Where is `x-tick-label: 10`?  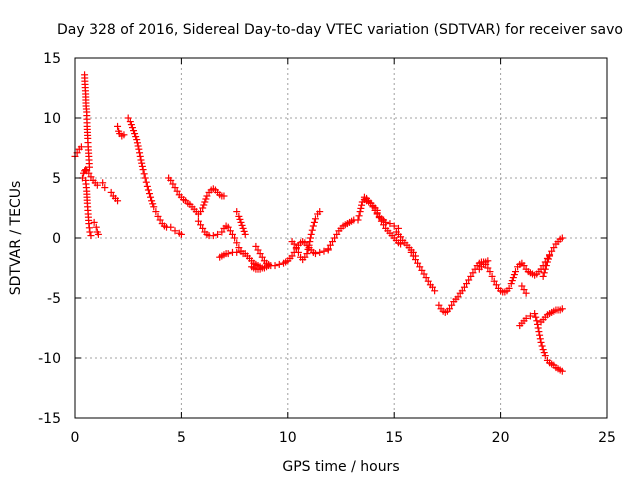
x-tick-label: 10 is located at coordinates (288, 438).